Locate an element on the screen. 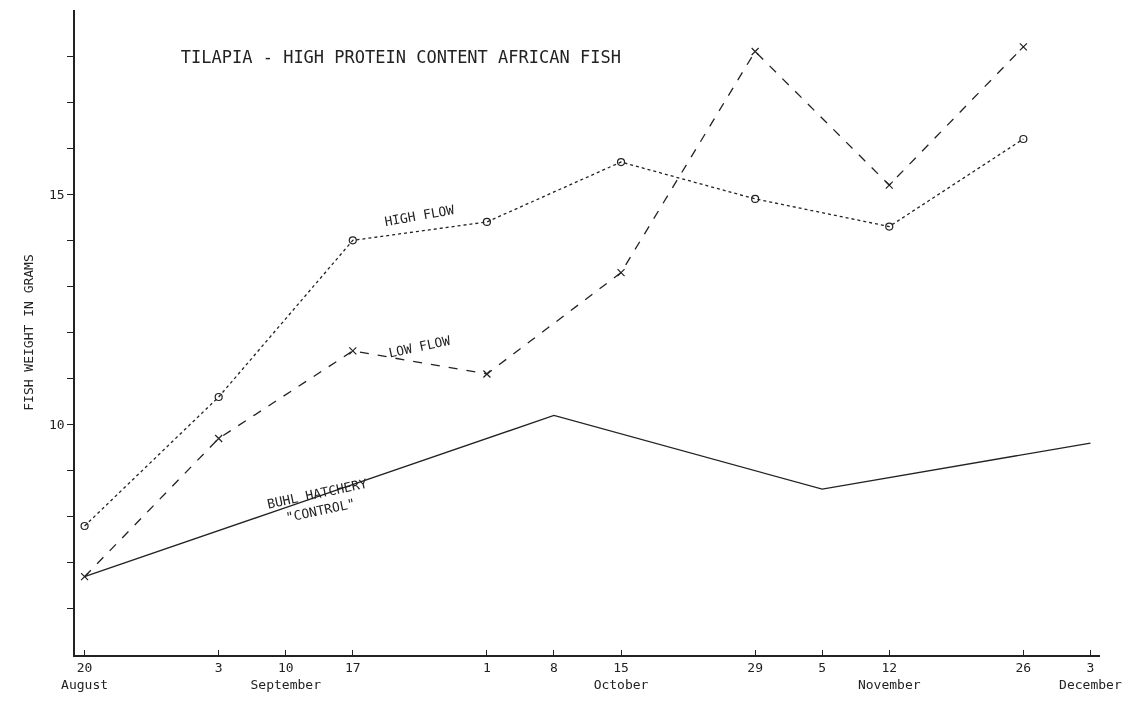 This screenshot has height=725, width=1130. y-tick-label: 15 is located at coordinates (56, 194).